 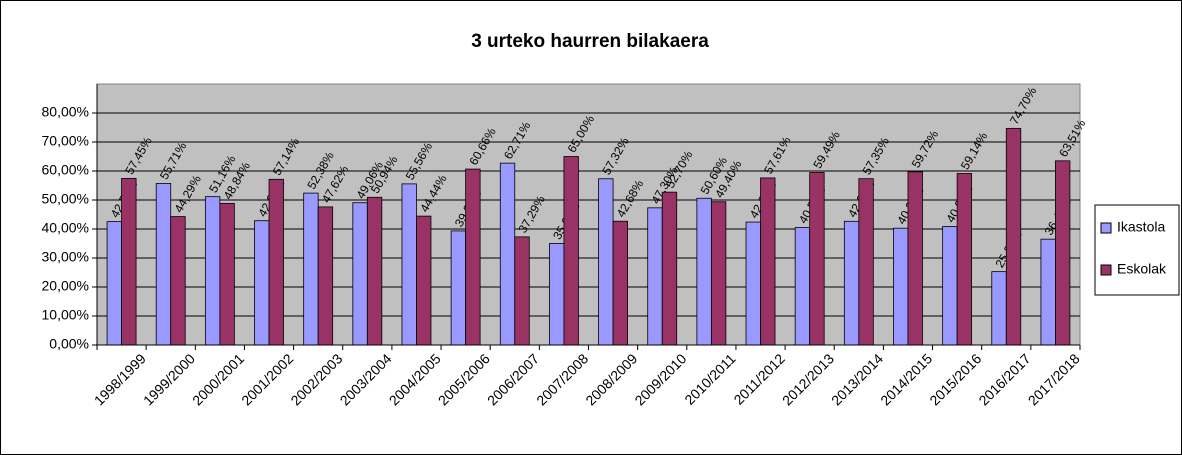 What do you see at coordinates (65, 170) in the screenshot?
I see `y-tick-label: 60,00%` at bounding box center [65, 170].